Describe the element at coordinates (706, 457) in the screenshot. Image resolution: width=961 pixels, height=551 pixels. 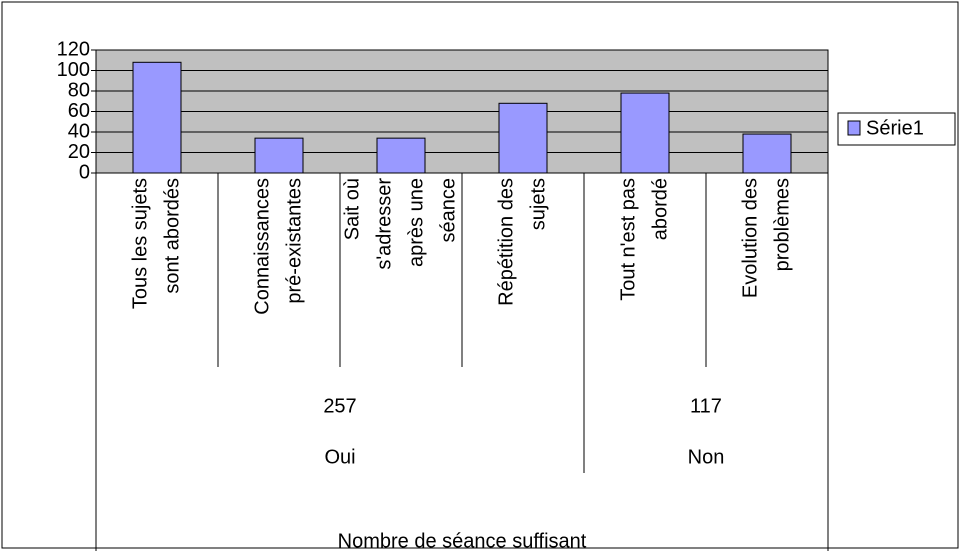
I see `group-label: Non` at that location.